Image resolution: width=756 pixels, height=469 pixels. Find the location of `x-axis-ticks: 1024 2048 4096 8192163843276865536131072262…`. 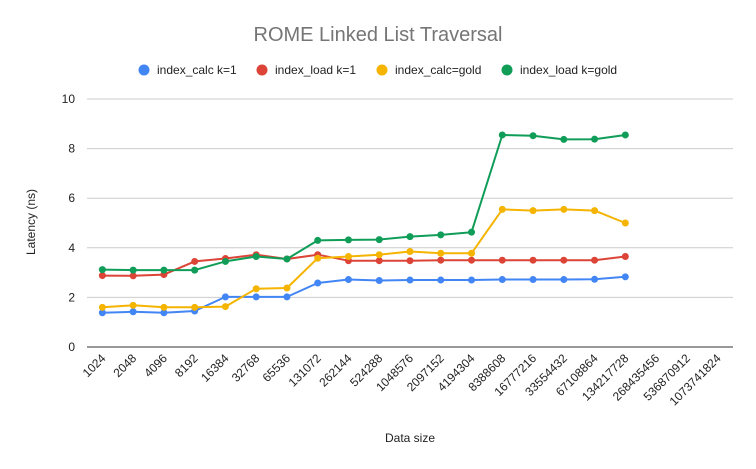

x-axis-ticks: 1024 2048 4096 8192163843276865536131072262… is located at coordinates (402, 379).